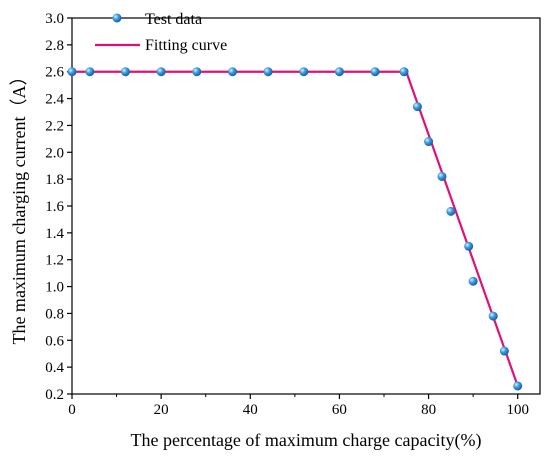 This screenshot has width=550, height=458. Describe the element at coordinates (517, 410) in the screenshot. I see `x-tick-label: 100` at that location.